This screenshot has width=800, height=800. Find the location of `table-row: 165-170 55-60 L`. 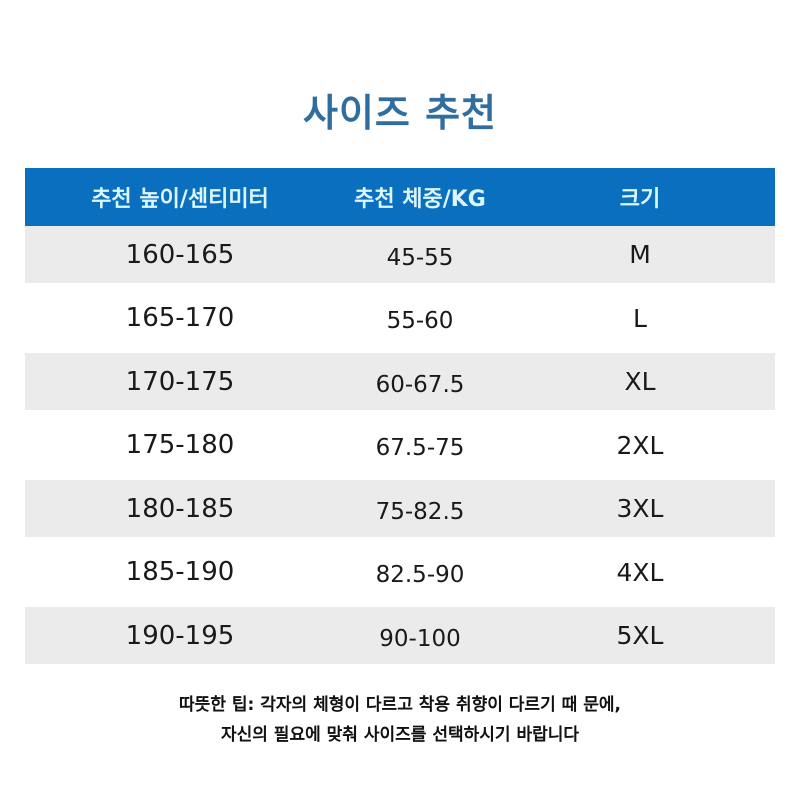

table-row: 165-170 55-60 L is located at coordinates (400, 318).